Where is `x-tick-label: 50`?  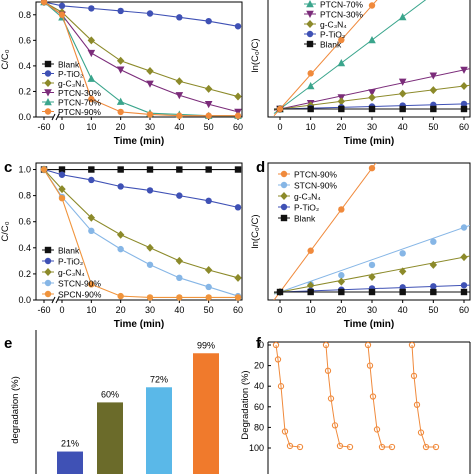 x-tick-label: 50 is located at coordinates (209, 127).